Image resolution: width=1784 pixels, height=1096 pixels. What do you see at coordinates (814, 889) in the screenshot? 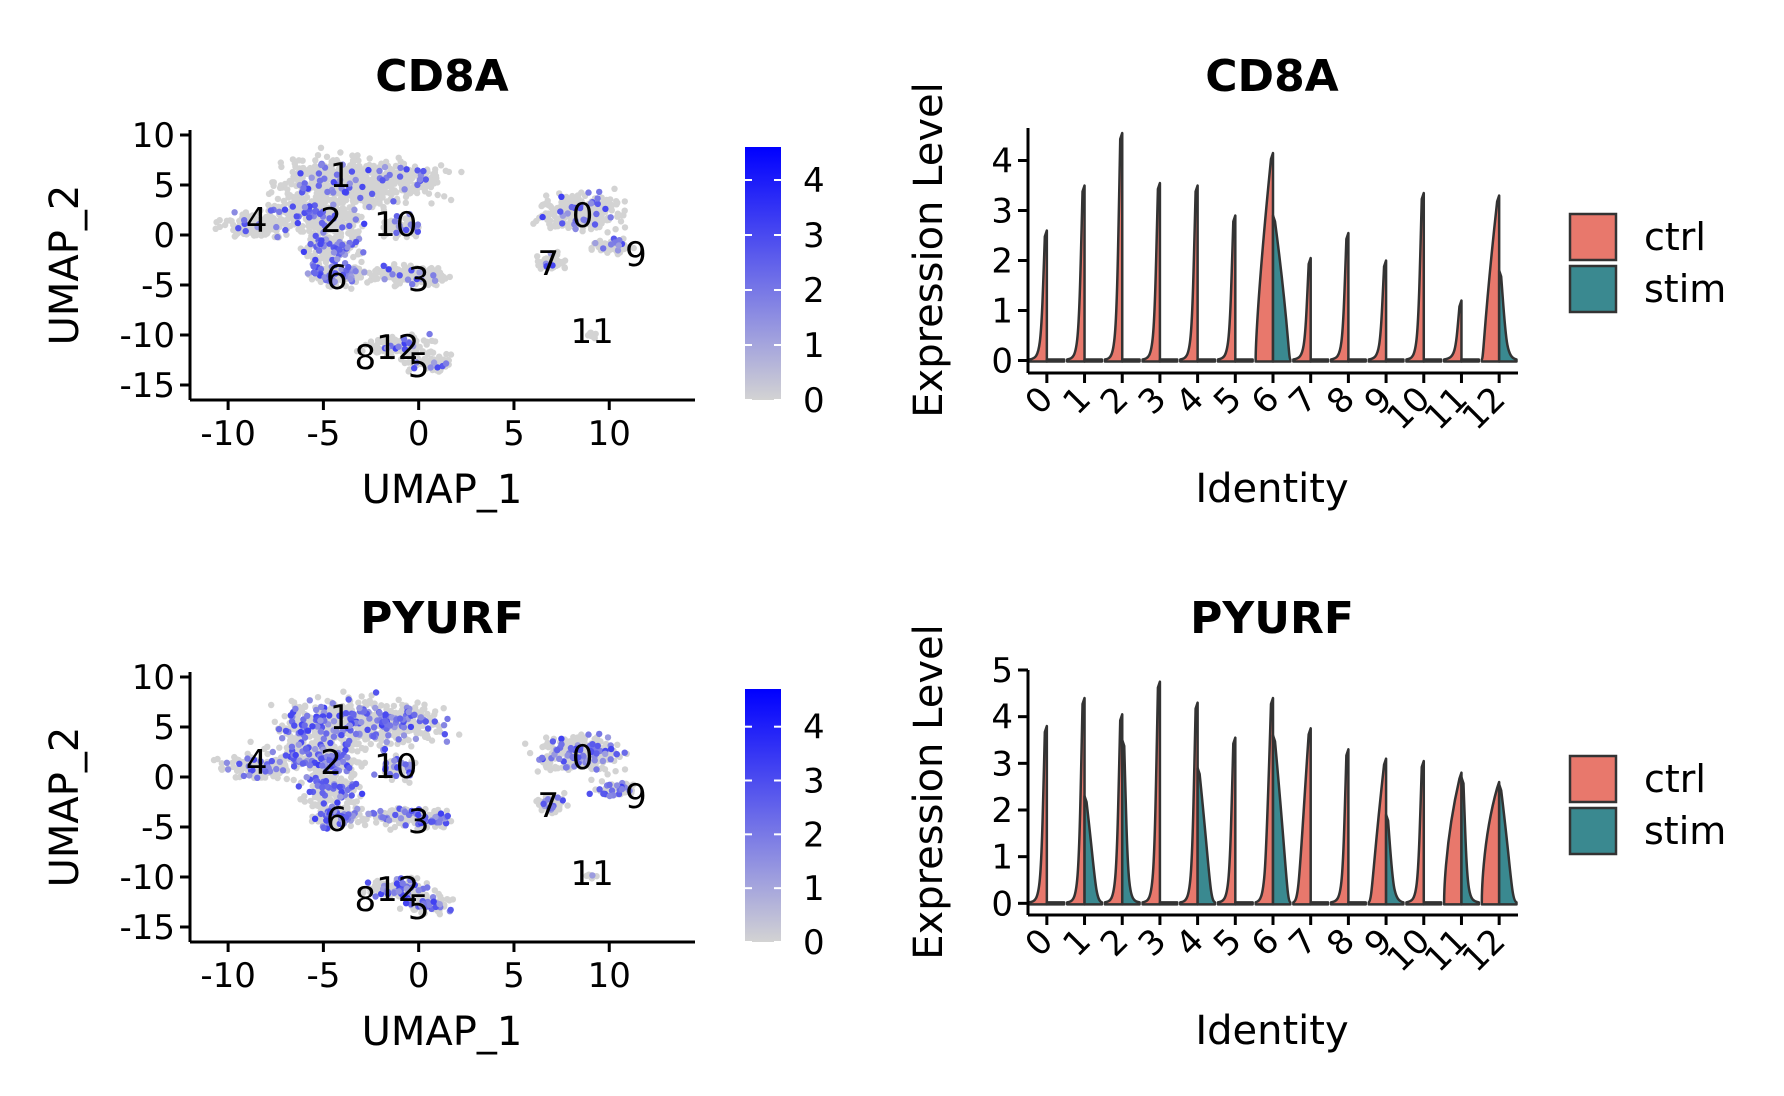
I see `color-scale-label: 1` at bounding box center [814, 889].